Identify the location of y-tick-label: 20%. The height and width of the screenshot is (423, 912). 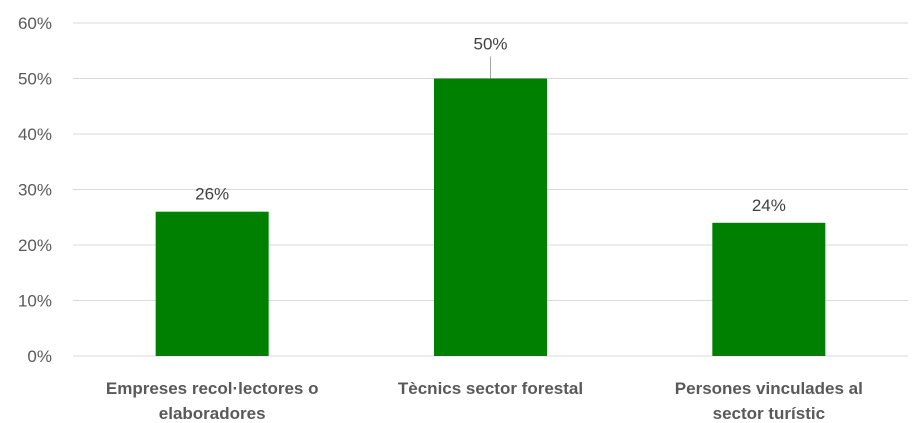
(35, 245).